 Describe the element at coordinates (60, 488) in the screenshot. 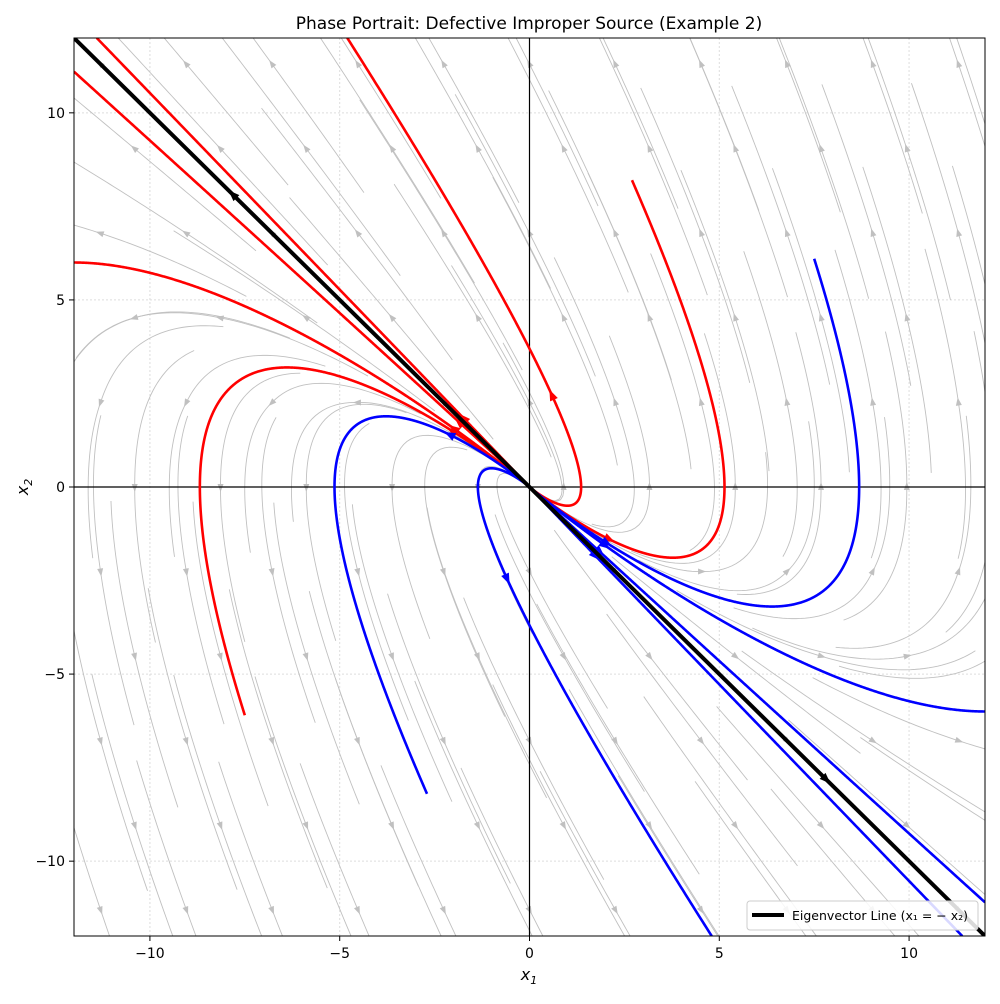

I see `y-tick-label: 0` at that location.